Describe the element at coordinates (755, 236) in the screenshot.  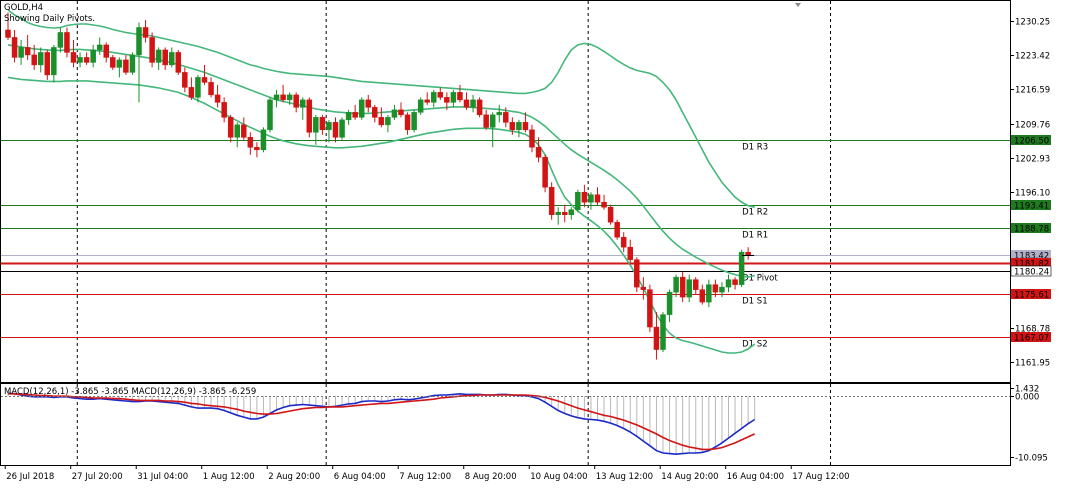
I see `pivot-label: D1 R1` at that location.